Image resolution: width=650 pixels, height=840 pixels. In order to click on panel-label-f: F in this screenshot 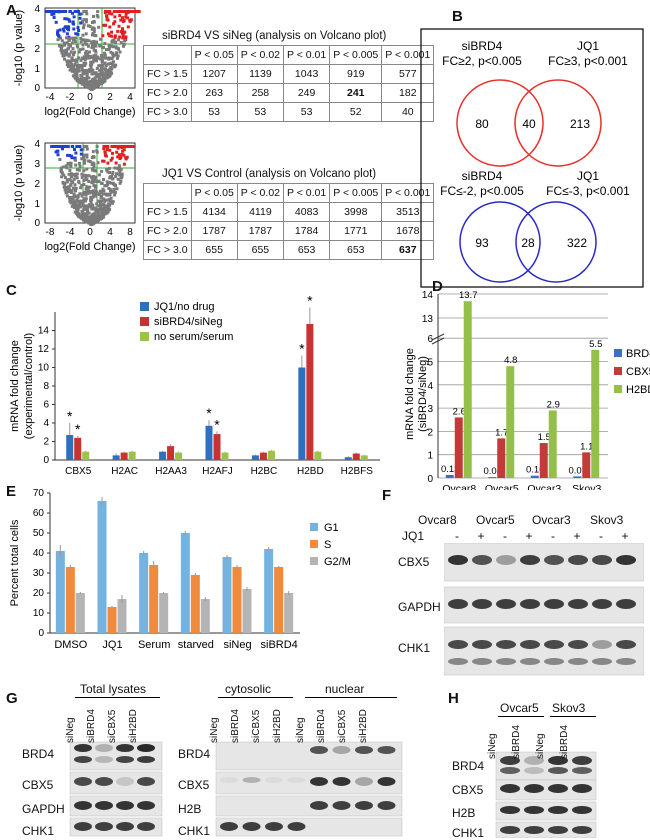, I will do `click(387, 495)`.